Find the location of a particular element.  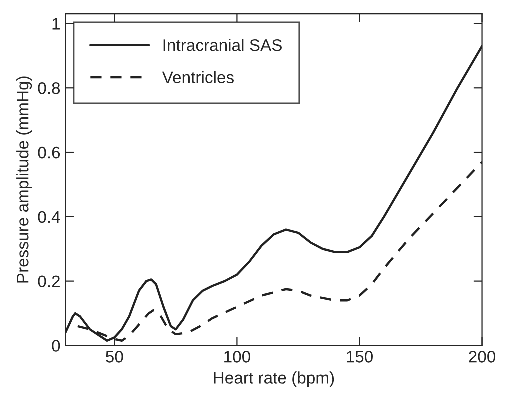

y-tick-label: 0.2 is located at coordinates (49, 282).